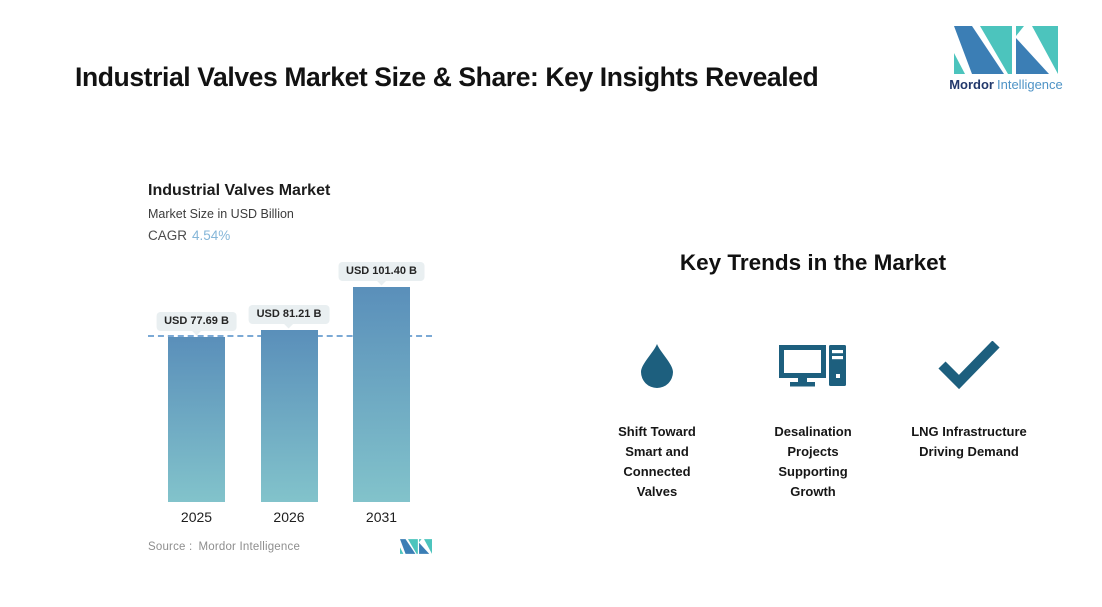 Image resolution: width=1102 pixels, height=607 pixels. What do you see at coordinates (381, 274) in the screenshot?
I see `value-badge: USD 101.40 B` at bounding box center [381, 274].